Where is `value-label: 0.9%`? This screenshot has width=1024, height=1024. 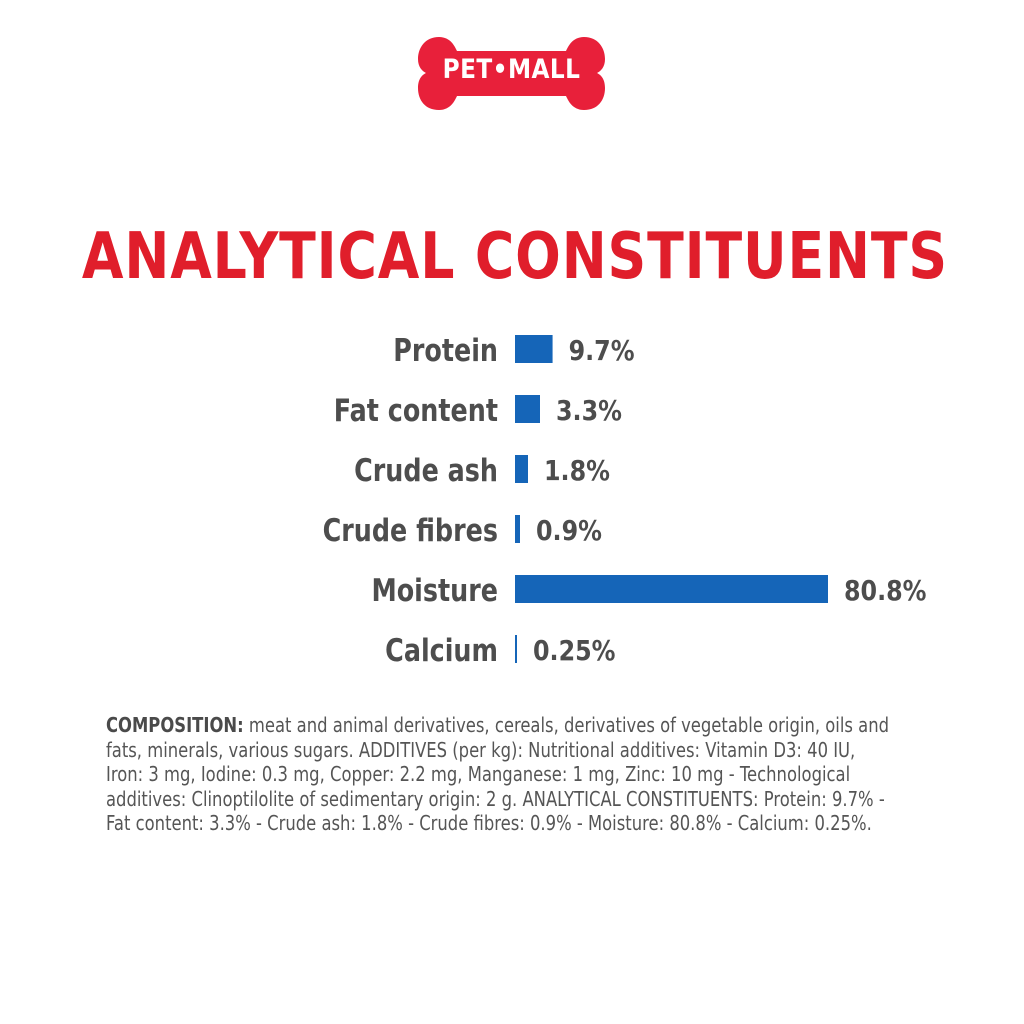 value-label: 0.9% is located at coordinates (569, 531).